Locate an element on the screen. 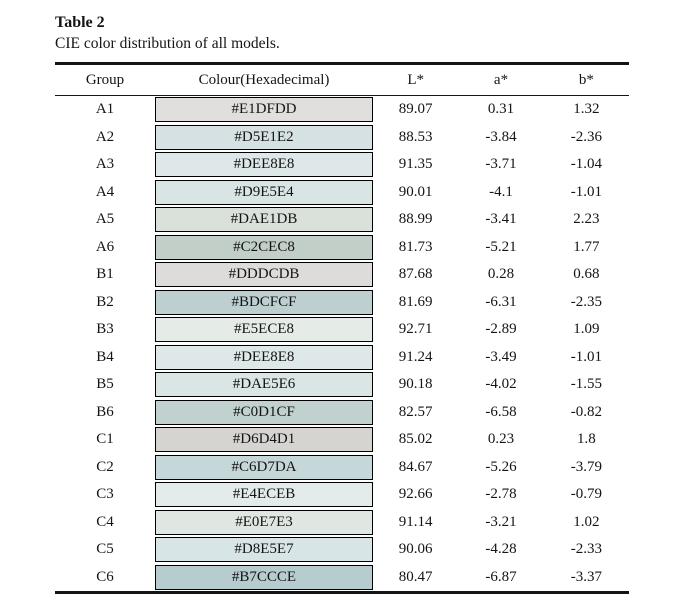 The height and width of the screenshot is (611, 683). table-row: B1 #DDDCDB 87.68 0.28 0.68 is located at coordinates (342, 275).